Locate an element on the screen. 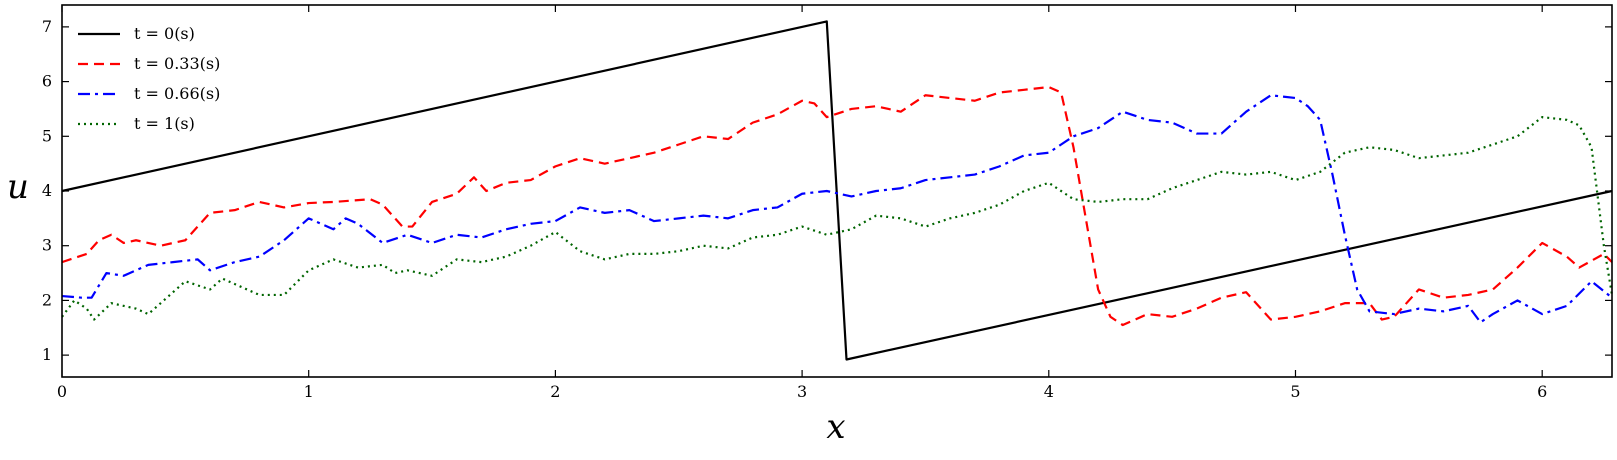 The height and width of the screenshot is (460, 1617). legend-label-4: t = 1(s) is located at coordinates (164, 123).